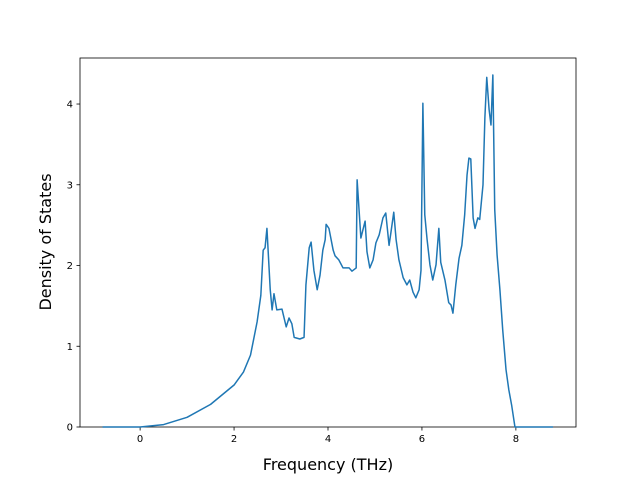 The height and width of the screenshot is (484, 640). Describe the element at coordinates (516, 439) in the screenshot. I see `x-tick-label: 8` at that location.